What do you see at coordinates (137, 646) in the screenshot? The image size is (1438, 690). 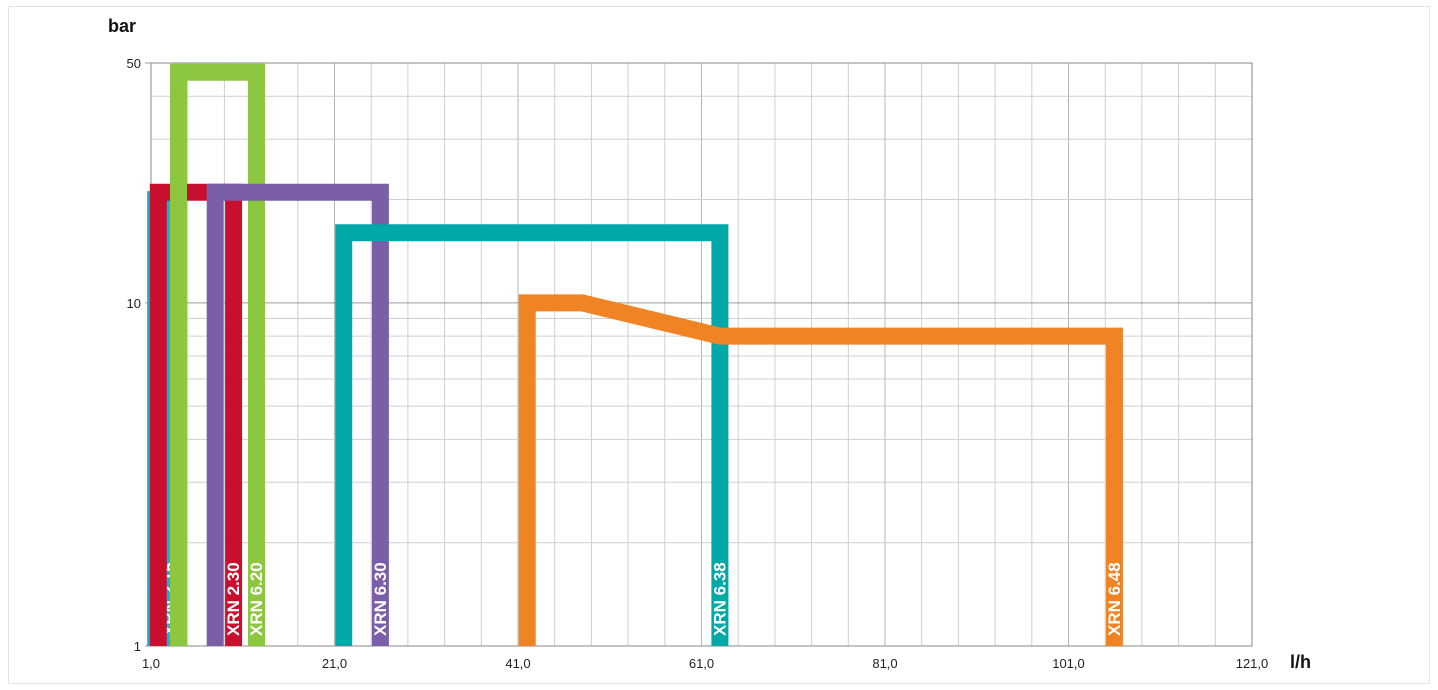 I see `y-tick-label: 1` at bounding box center [137, 646].